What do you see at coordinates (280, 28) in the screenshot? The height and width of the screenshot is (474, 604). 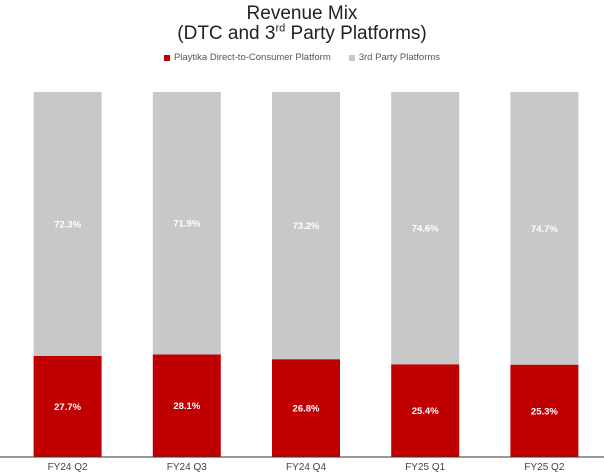 I see `subtitle-superscript: rd` at bounding box center [280, 28].